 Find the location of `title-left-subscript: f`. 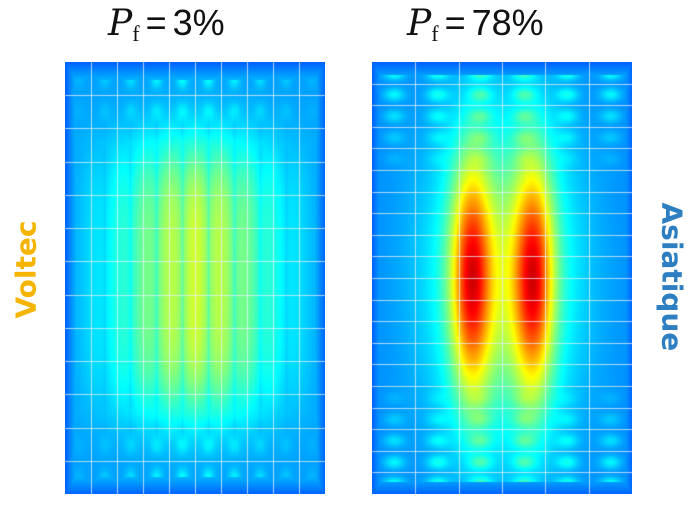

title-left-subscript: f is located at coordinates (136, 33).